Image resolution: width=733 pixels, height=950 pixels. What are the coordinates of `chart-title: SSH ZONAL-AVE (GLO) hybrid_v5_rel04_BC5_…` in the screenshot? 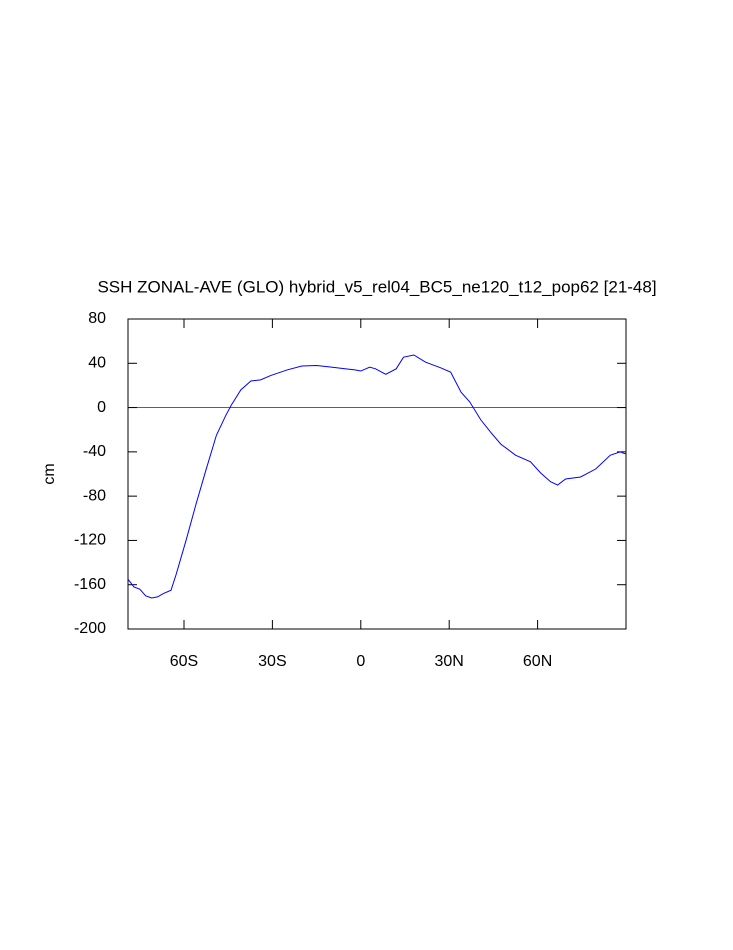 It's located at (376, 286).